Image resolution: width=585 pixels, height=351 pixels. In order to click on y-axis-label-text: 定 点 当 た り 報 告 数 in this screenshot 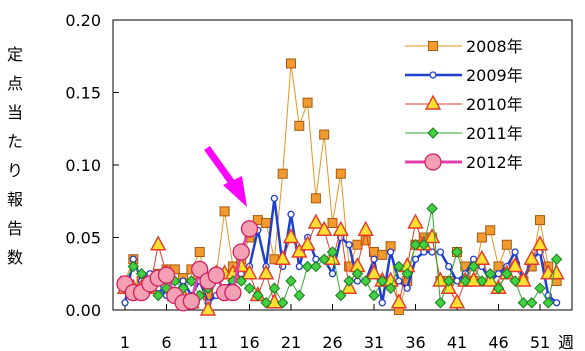, I will do `click(14, 156)`.